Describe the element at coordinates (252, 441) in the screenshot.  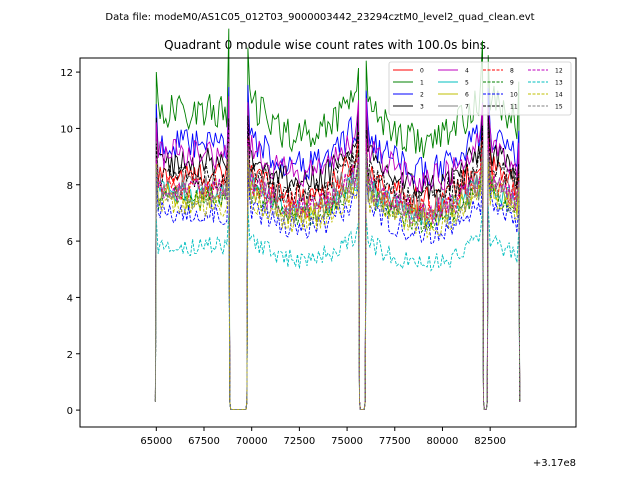
I see `x-tick-label: 70000` at that location.